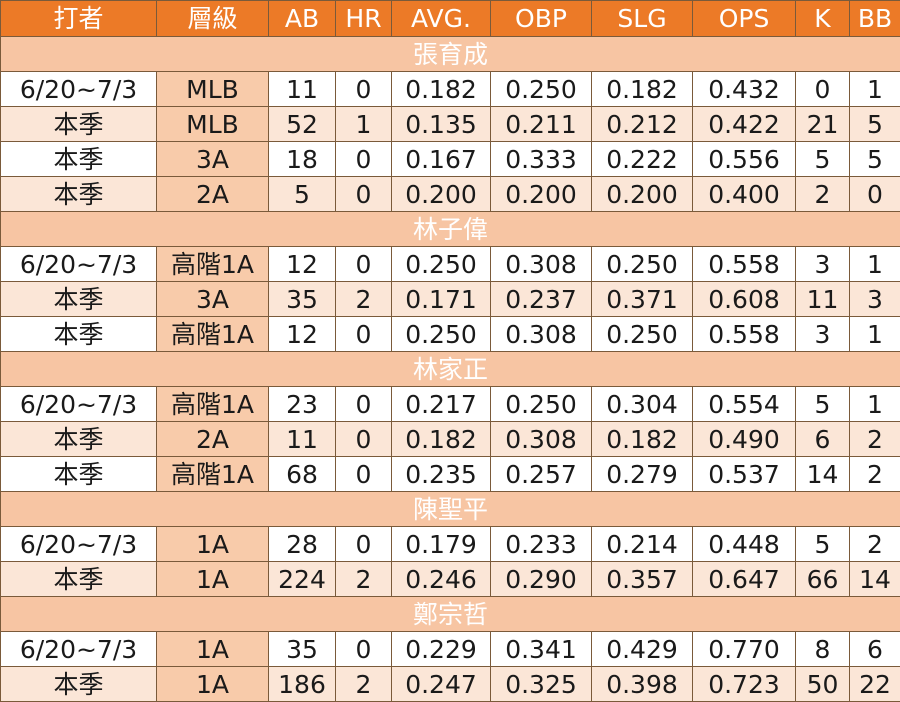  I want to click on cell-ab: 224, so click(302, 579).